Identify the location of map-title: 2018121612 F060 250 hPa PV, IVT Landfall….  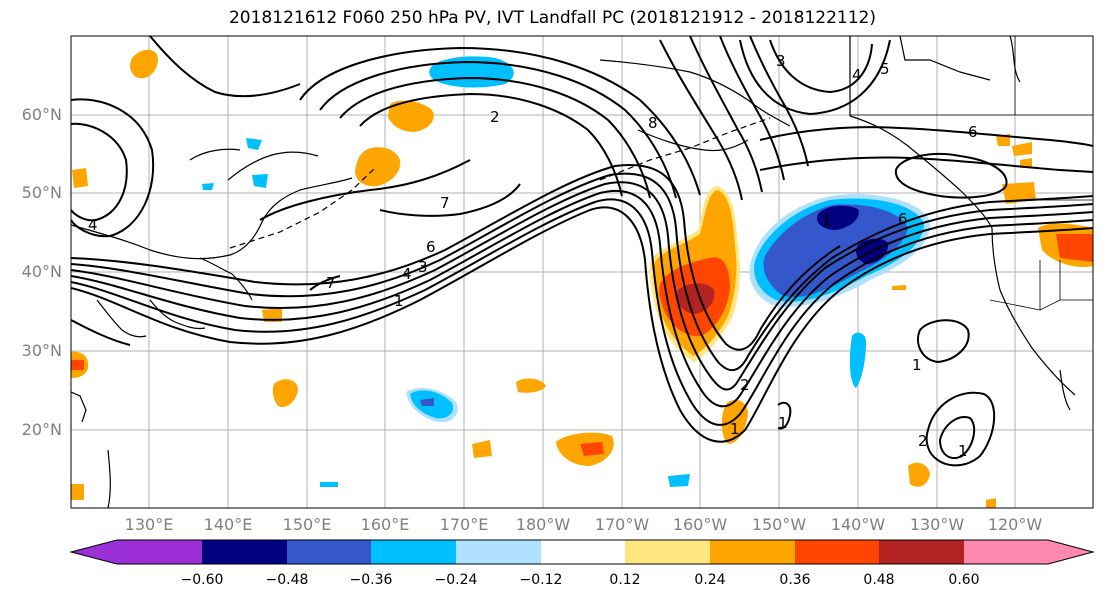
(552, 18).